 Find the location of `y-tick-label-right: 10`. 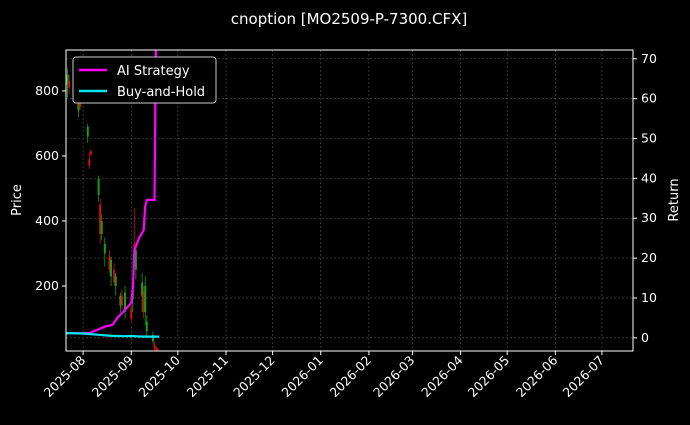

y-tick-label-right: 10 is located at coordinates (649, 297).